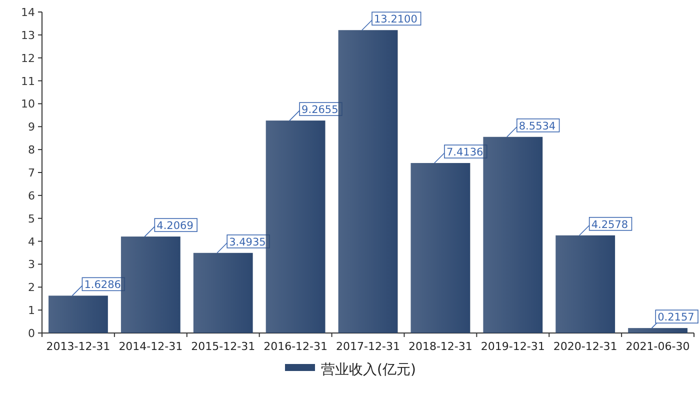 The image size is (700, 400). Describe the element at coordinates (396, 20) in the screenshot. I see `data-label: 13.2100` at that location.